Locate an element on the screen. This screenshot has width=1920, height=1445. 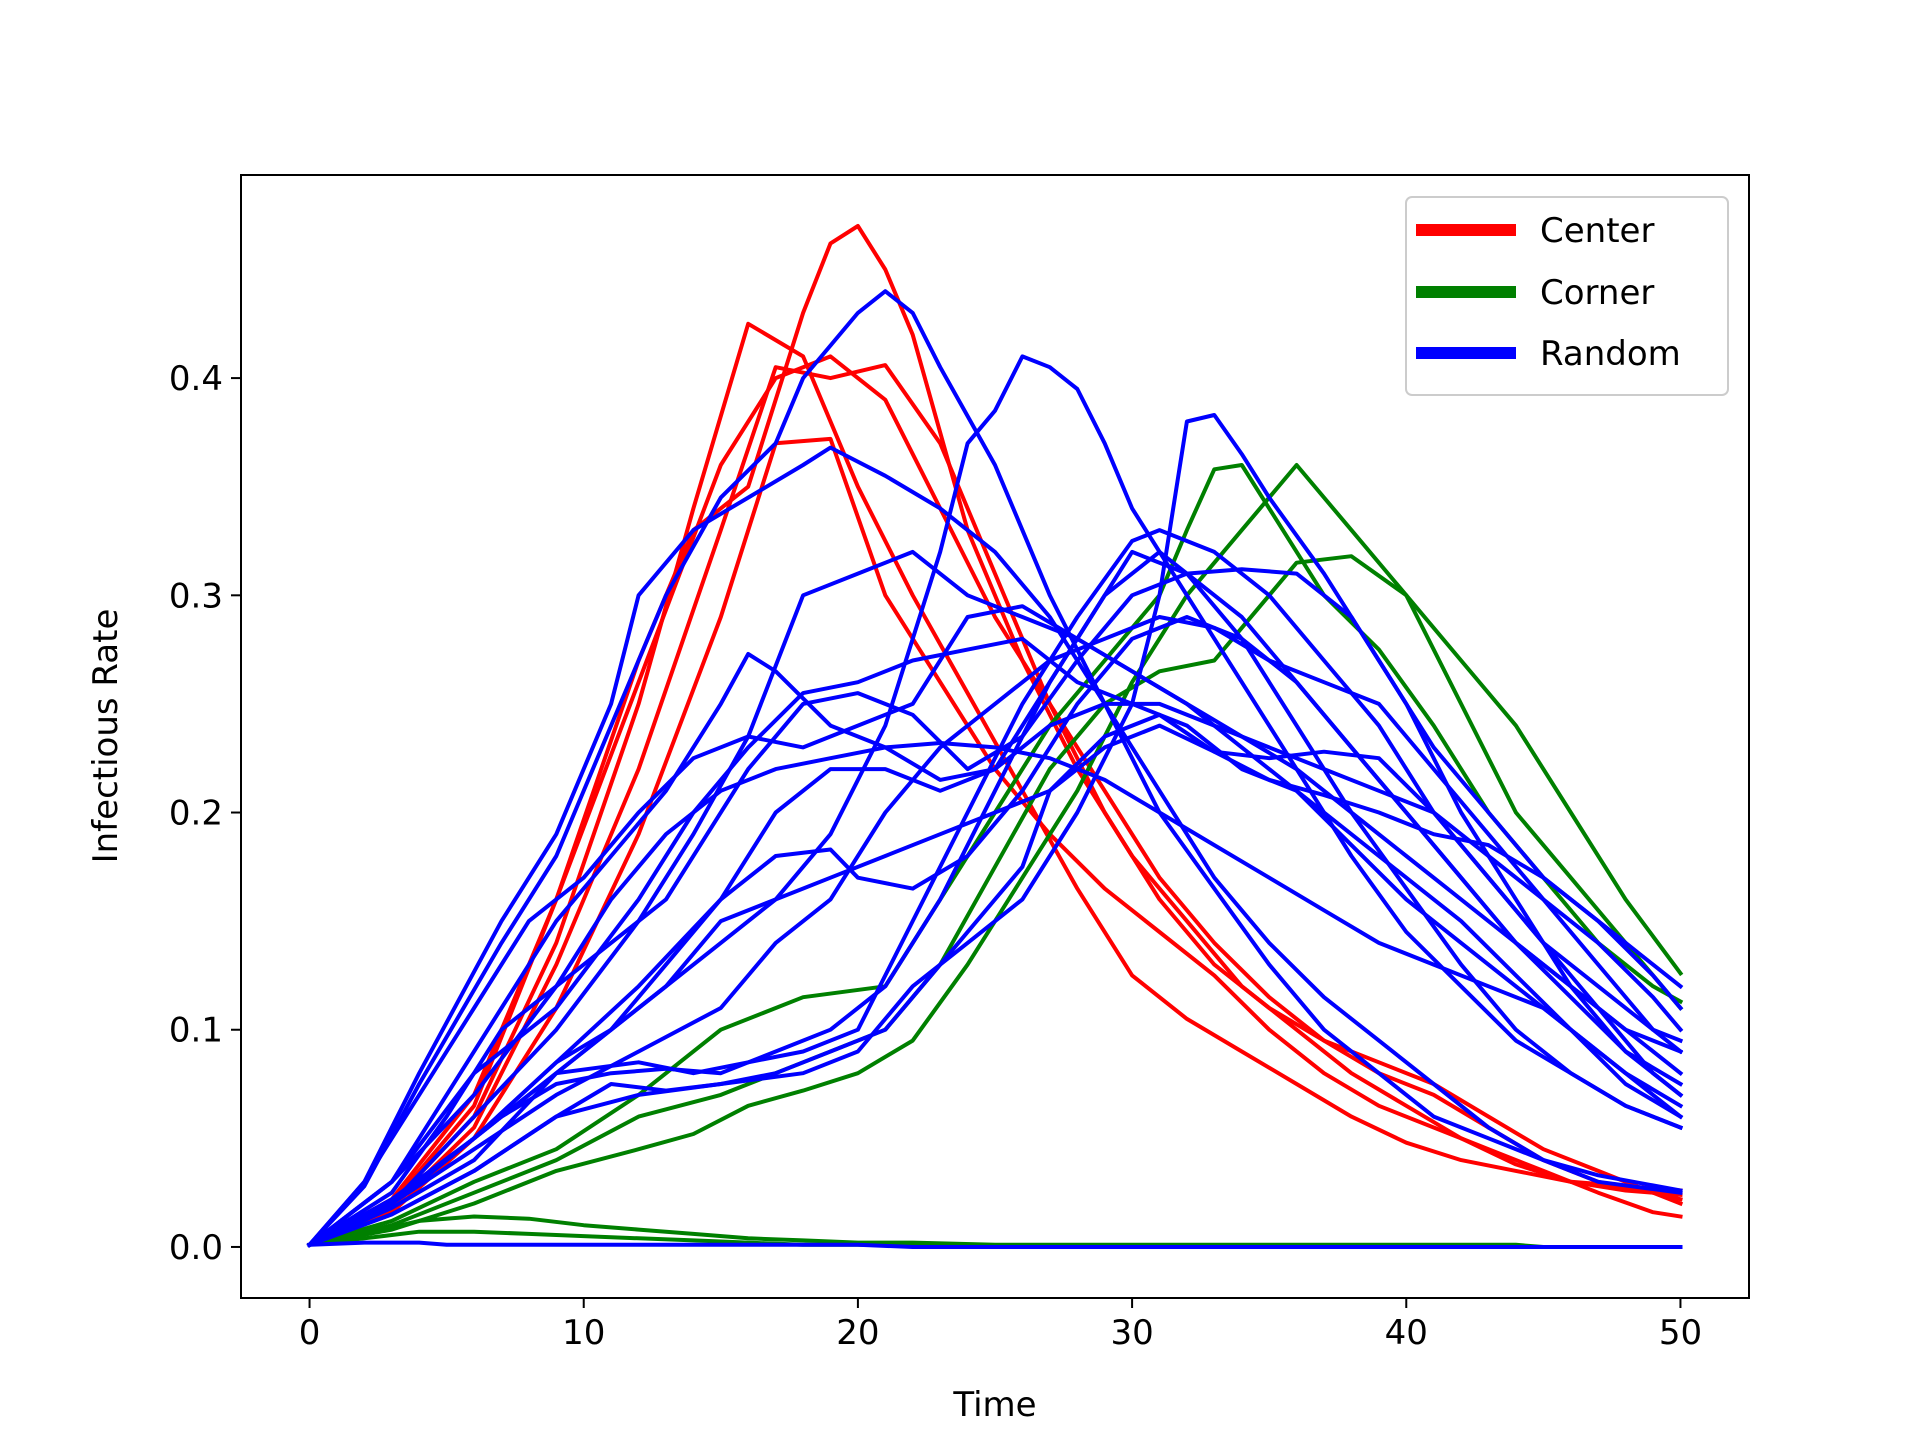
x-tick-label: 50 is located at coordinates (1680, 1333).